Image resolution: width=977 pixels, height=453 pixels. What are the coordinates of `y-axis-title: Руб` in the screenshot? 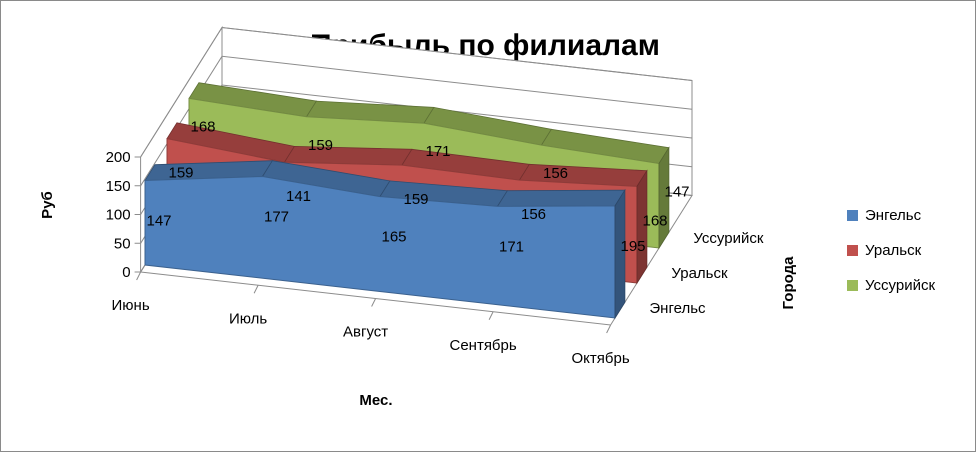 It's located at (47, 205).